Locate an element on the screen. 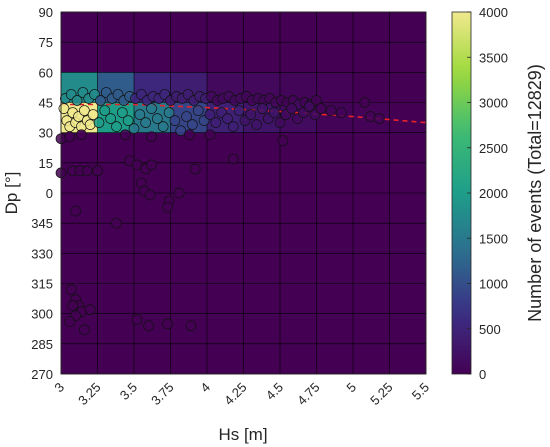  x-tick-label: 3.25 is located at coordinates (89, 394).